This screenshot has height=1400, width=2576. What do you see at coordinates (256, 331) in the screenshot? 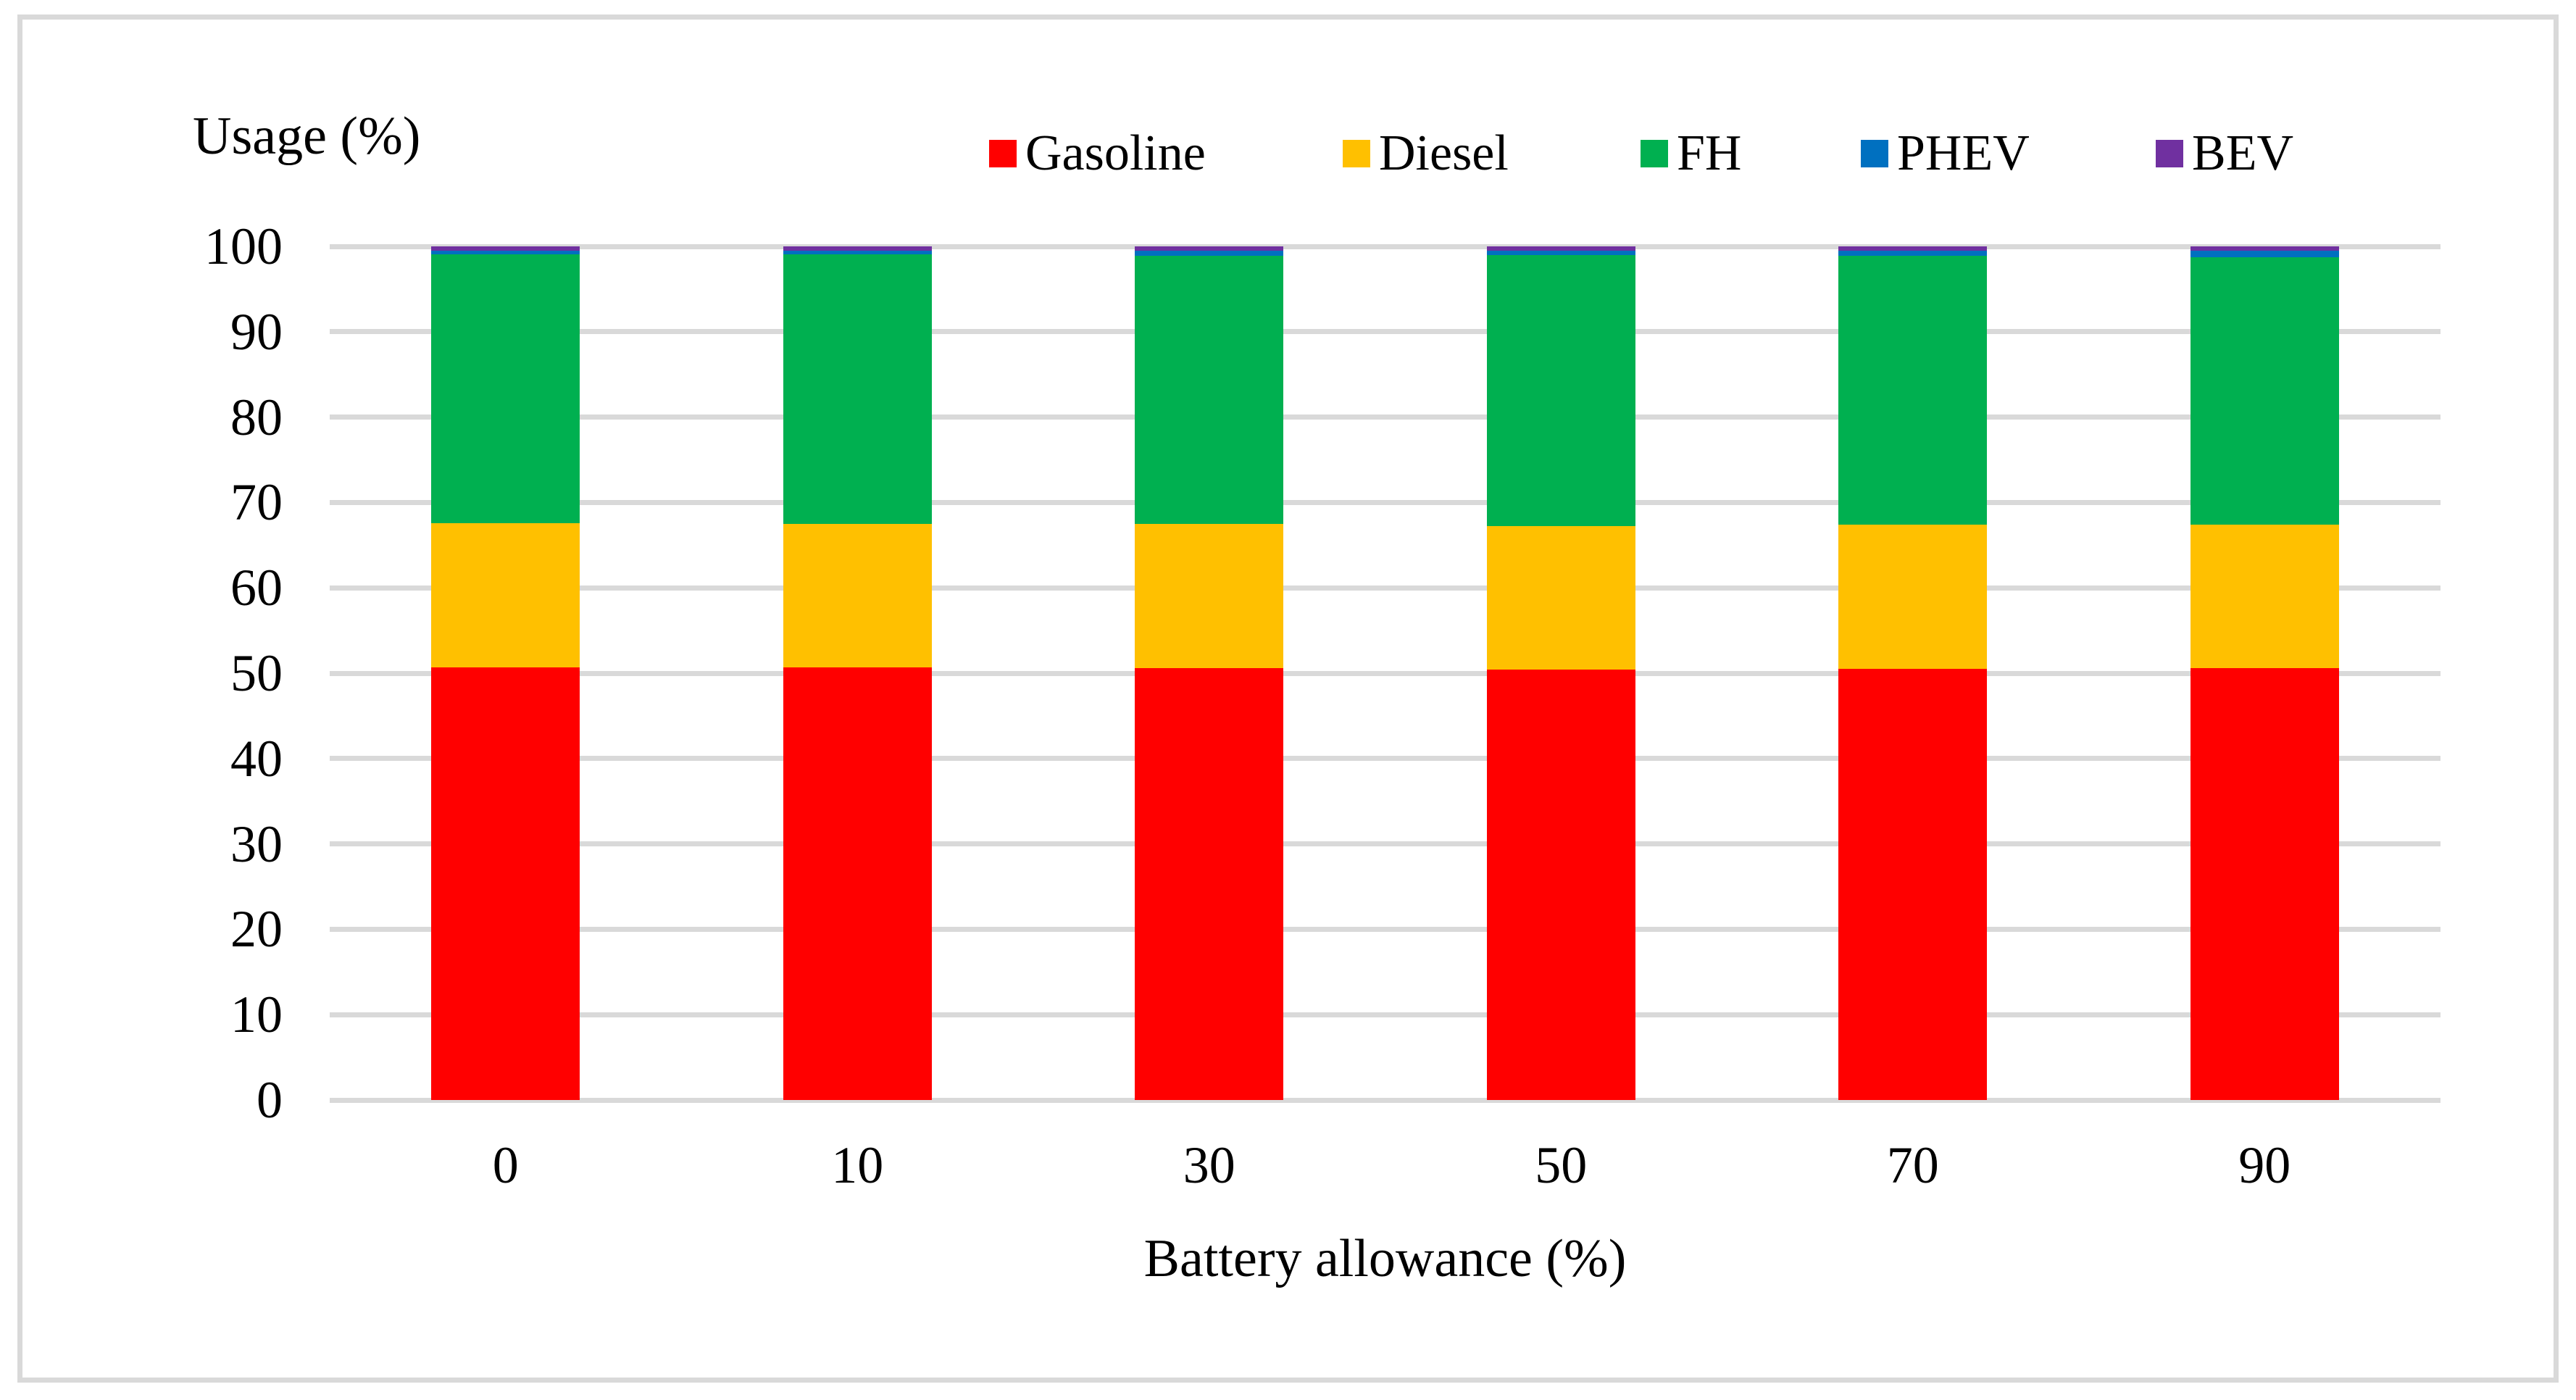
I see `y-tick-label: 90` at bounding box center [256, 331].